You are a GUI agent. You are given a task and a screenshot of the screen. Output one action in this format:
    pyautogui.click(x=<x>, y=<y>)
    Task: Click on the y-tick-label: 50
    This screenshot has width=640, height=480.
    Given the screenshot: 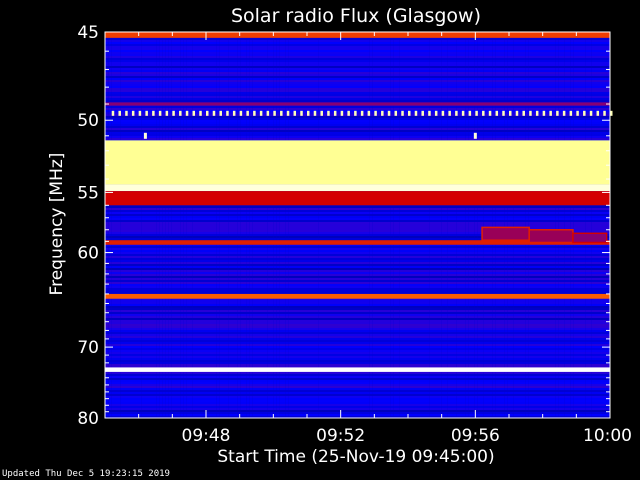 What is the action you would take?
    pyautogui.click(x=88, y=121)
    